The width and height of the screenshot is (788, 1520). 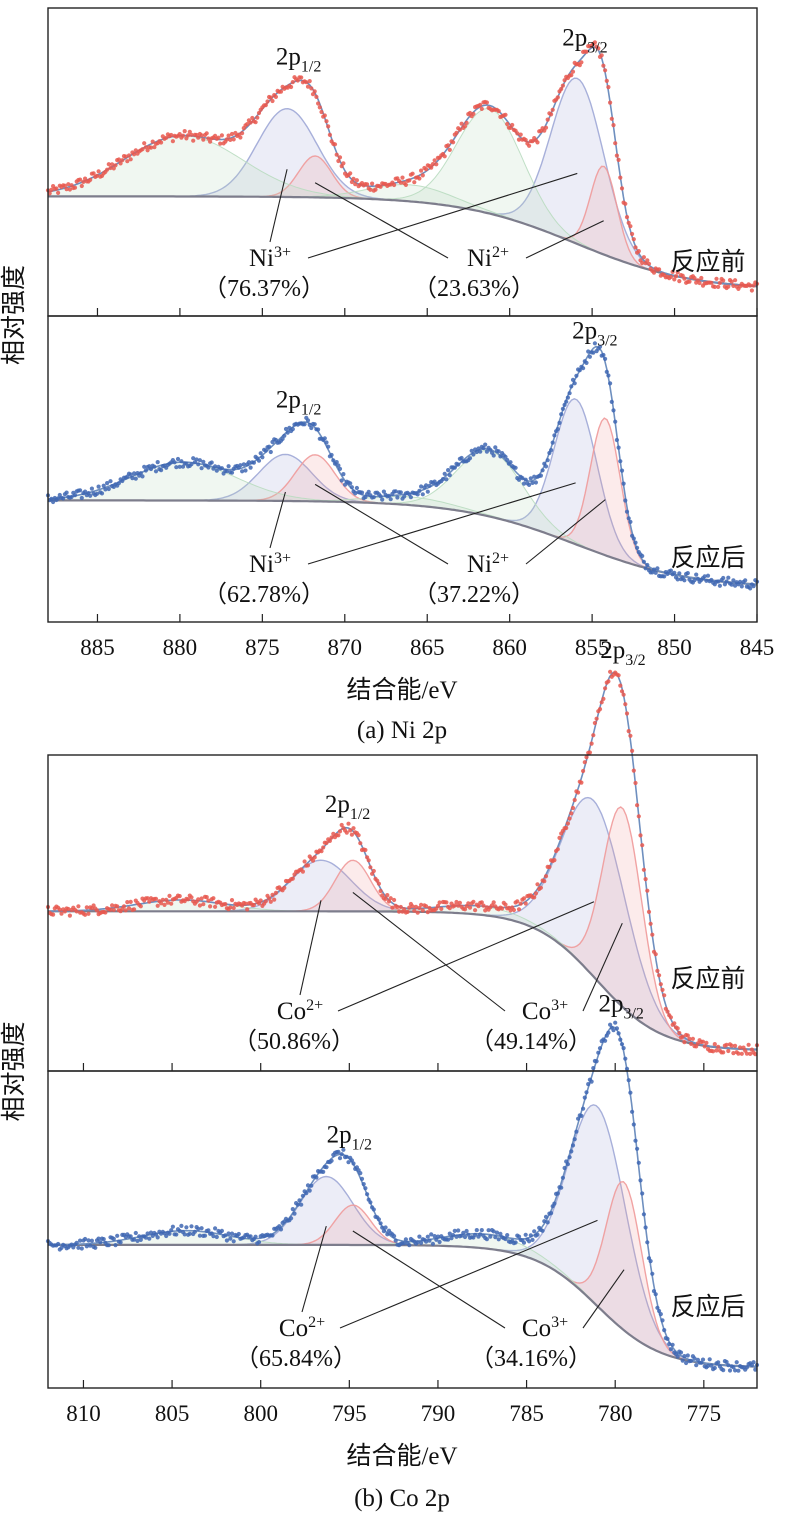 I want to click on co-p0-ion-pct-b: （49.14%）, so click(x=531, y=1042).